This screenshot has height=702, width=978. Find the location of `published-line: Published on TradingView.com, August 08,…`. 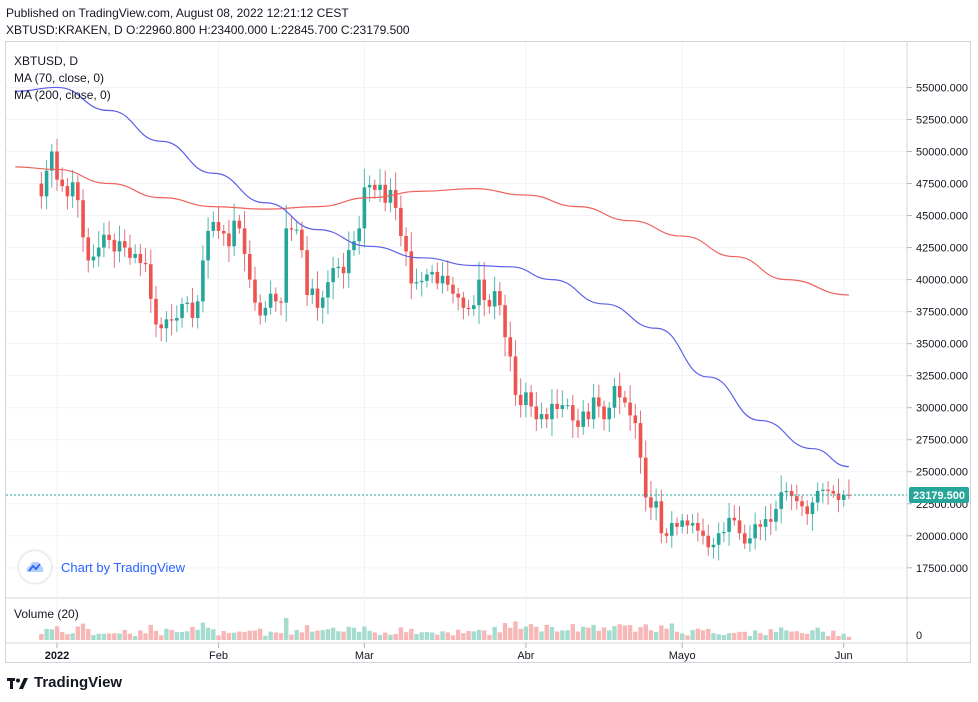

published-line: Published on TradingView.com, August 08,… is located at coordinates (177, 13).